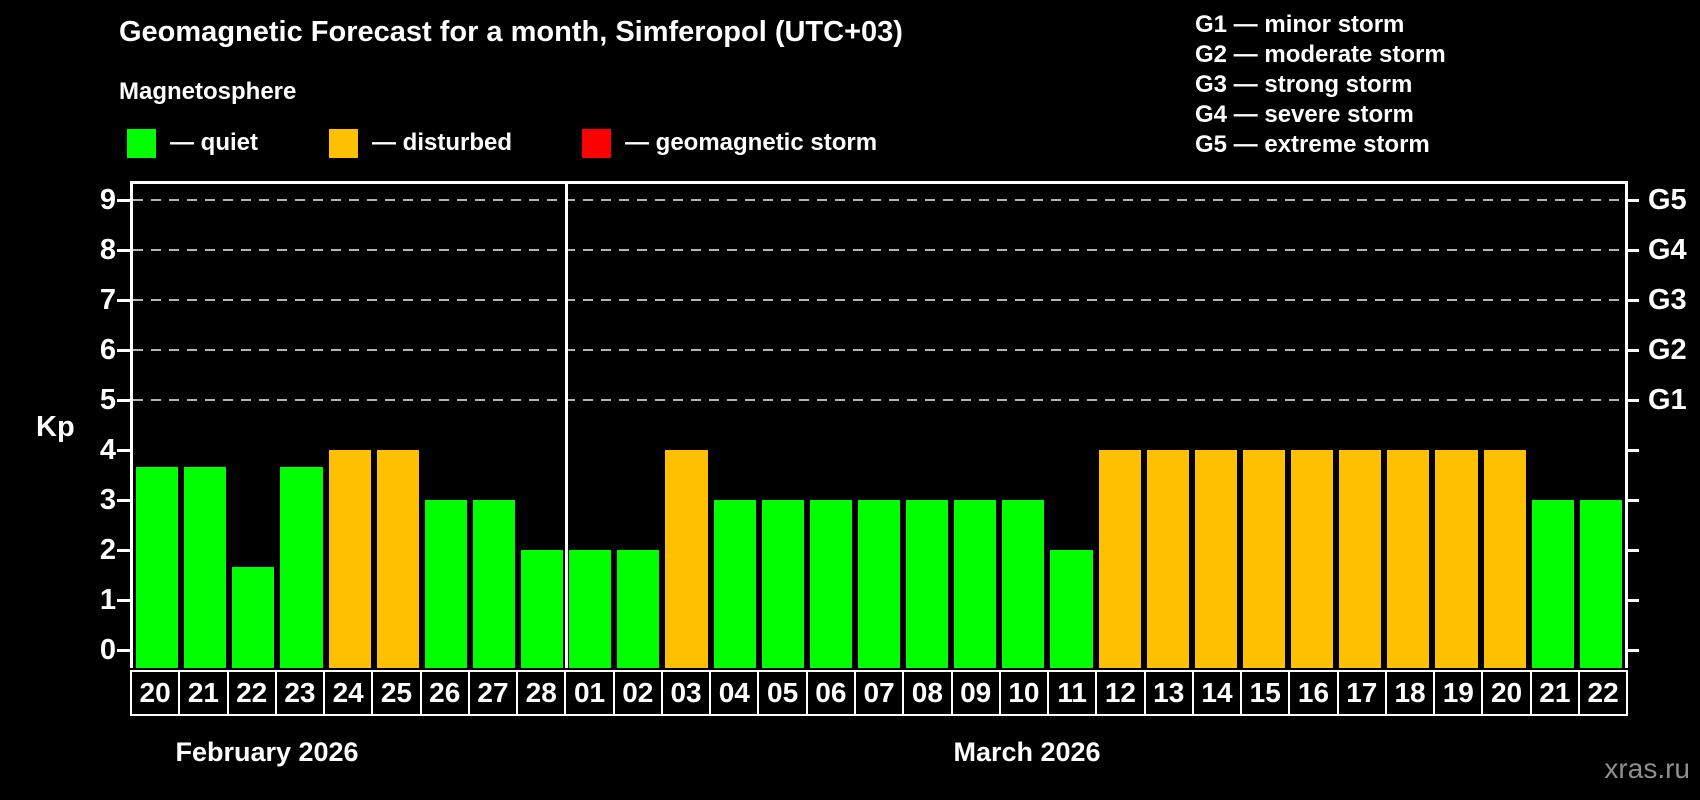 Image resolution: width=1700 pixels, height=800 pixels. I want to click on right-axis-g-label: G3, so click(1667, 300).